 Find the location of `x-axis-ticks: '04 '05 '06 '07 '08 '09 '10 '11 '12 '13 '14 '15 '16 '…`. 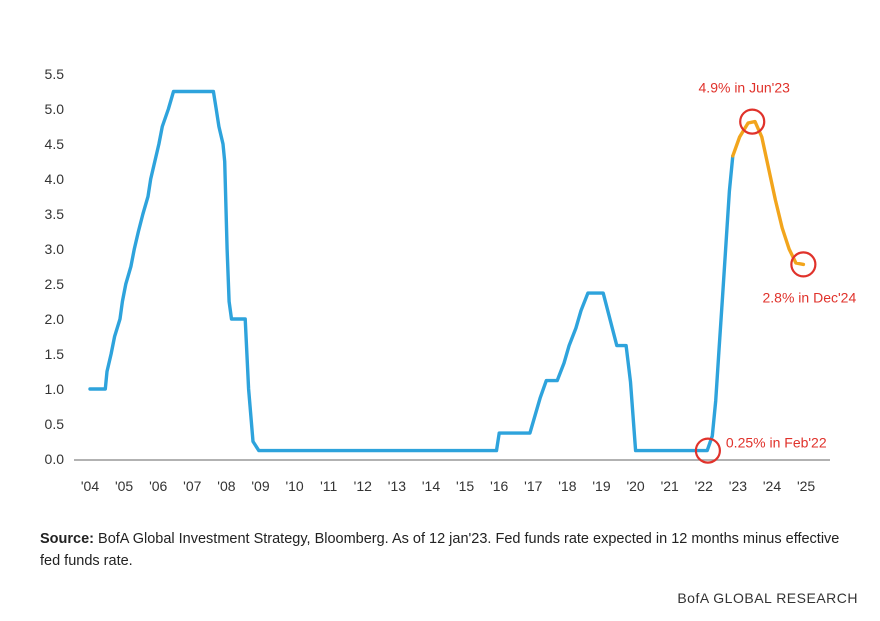

x-axis-ticks: '04 '05 '06 '07 '08 '09 '10 '11 '12 '13 '14 '15 '16 '… is located at coordinates (448, 486).